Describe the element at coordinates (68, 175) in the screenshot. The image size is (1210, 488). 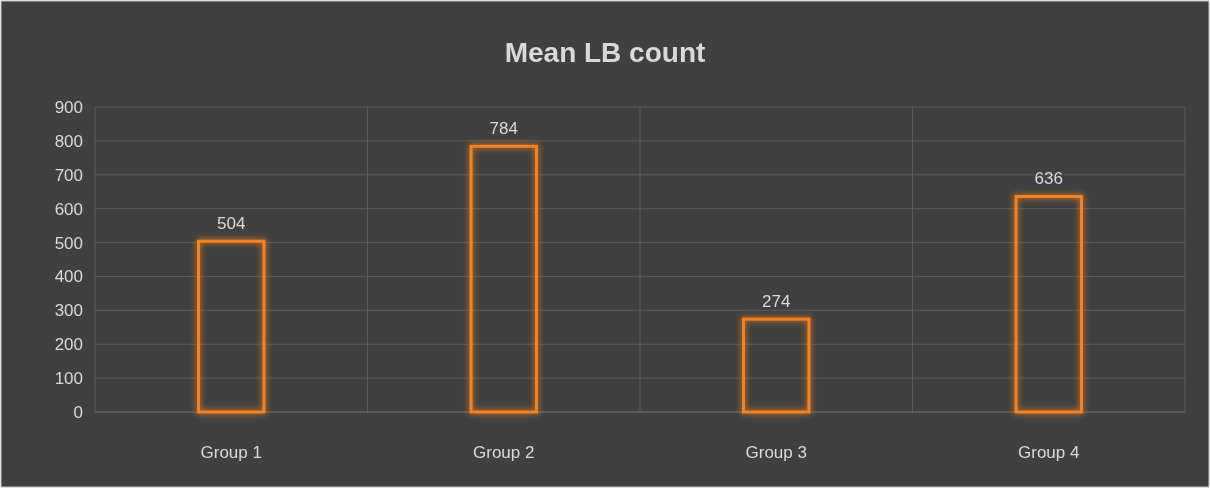
I see `y-tick-label: 700` at that location.